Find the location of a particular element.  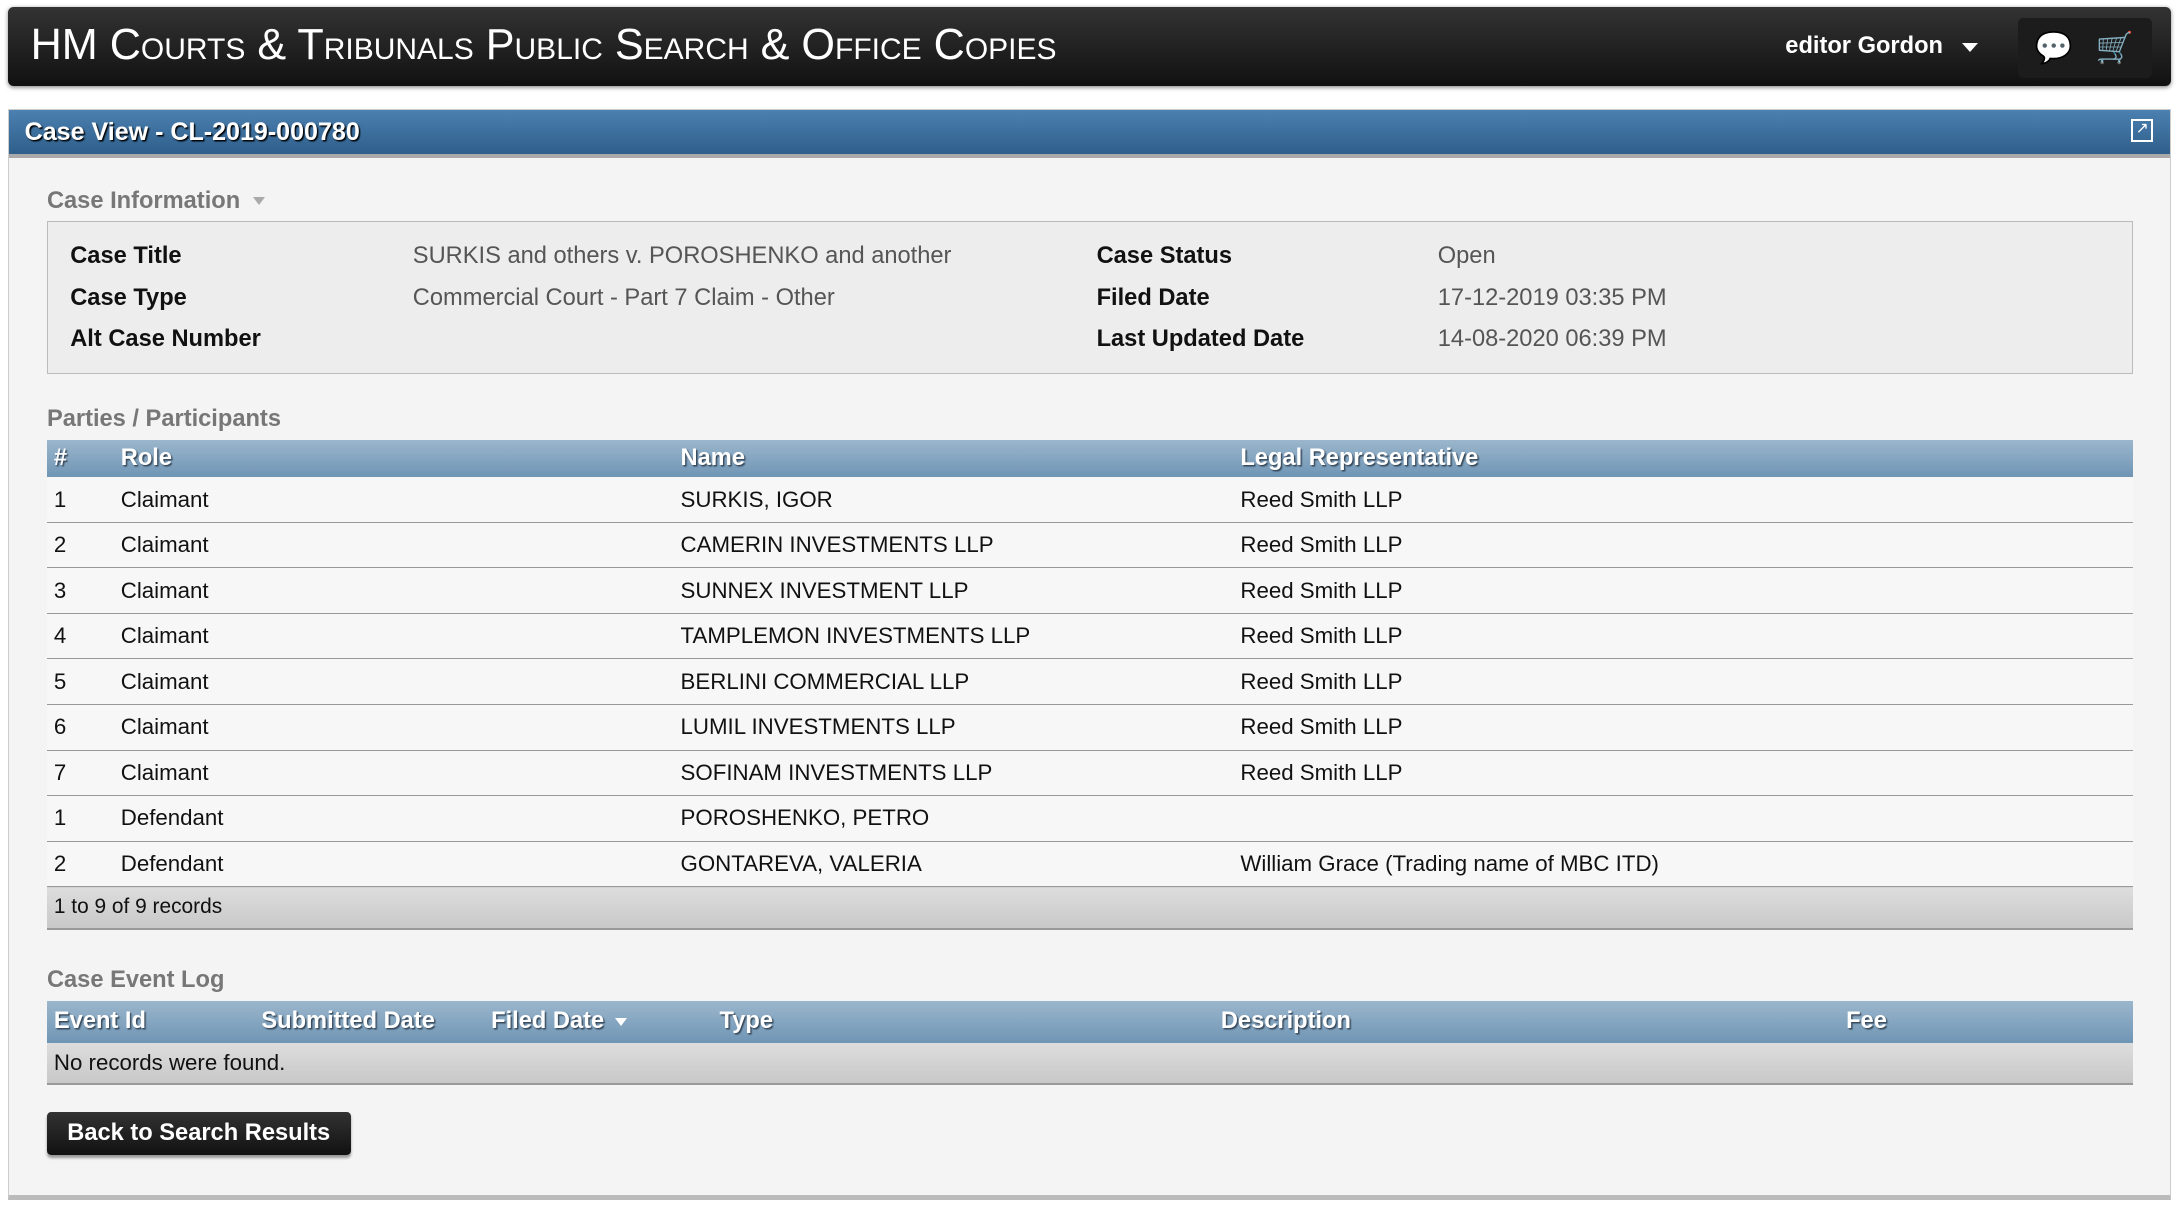

records-count: 1 to 9 of 9 records is located at coordinates (1090, 908).